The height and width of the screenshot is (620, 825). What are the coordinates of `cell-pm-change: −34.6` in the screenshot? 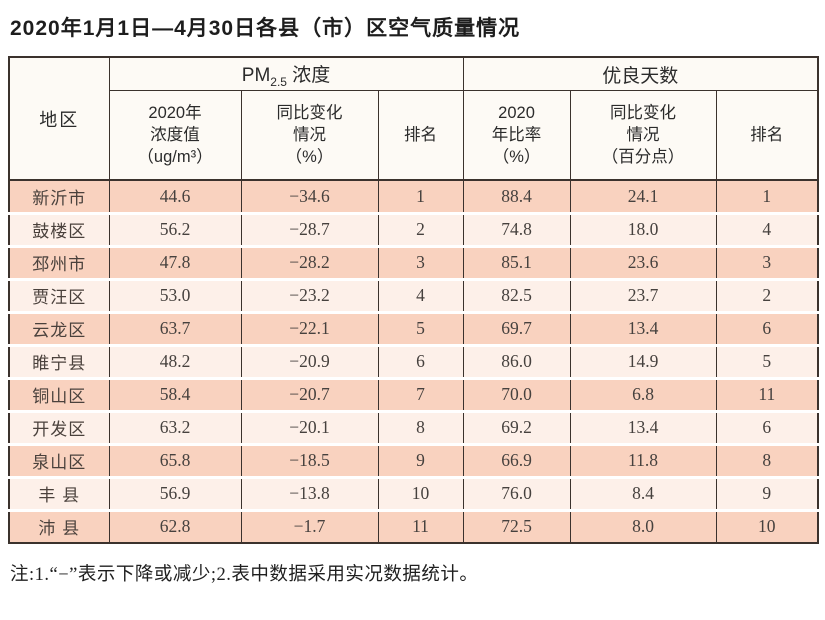 It's located at (309, 196).